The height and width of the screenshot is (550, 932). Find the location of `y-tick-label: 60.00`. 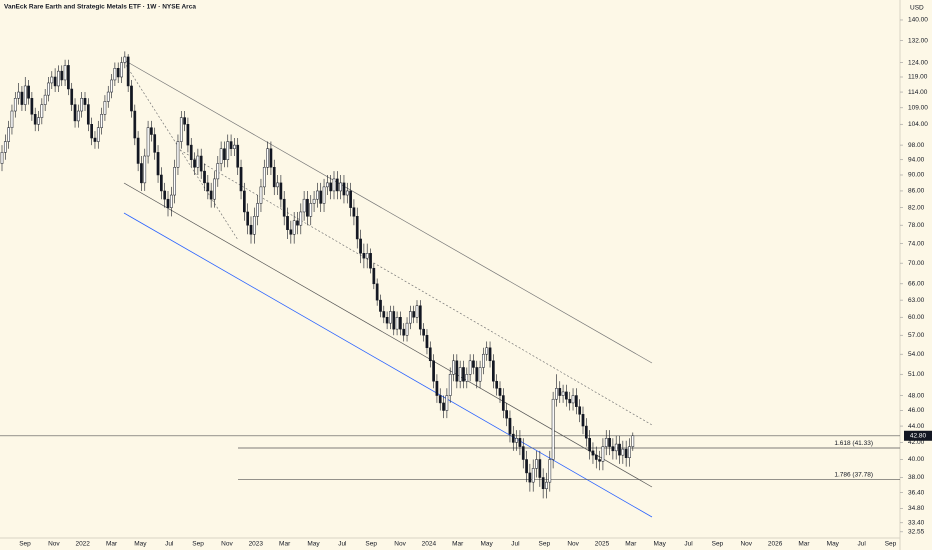

y-tick-label: 60.00 is located at coordinates (916, 317).